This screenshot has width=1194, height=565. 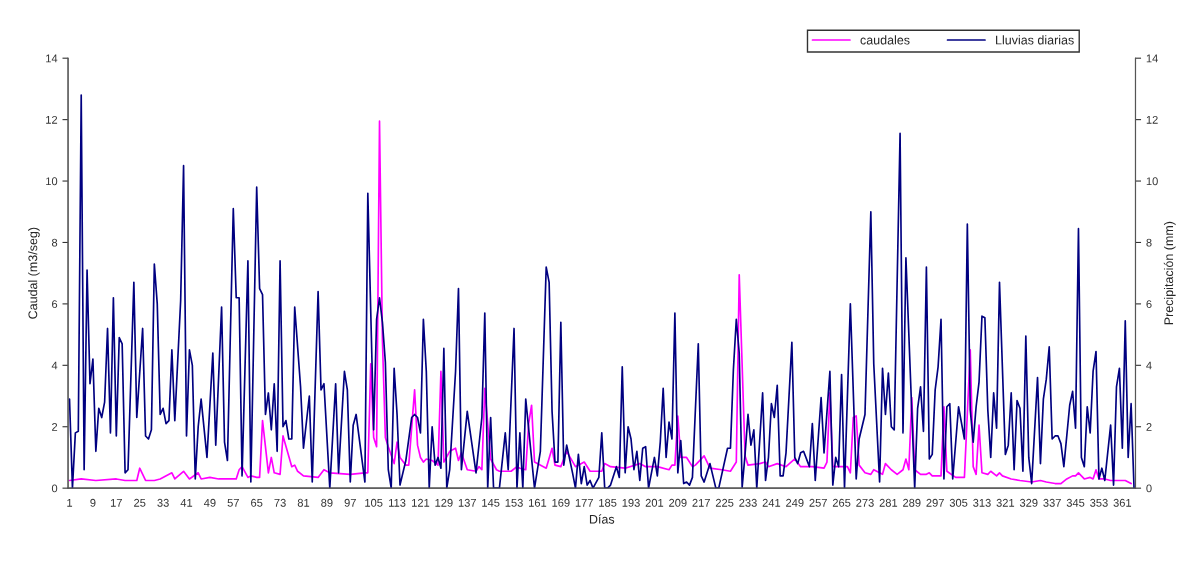 I want to click on x-tick-label: 289, so click(x=912, y=502).